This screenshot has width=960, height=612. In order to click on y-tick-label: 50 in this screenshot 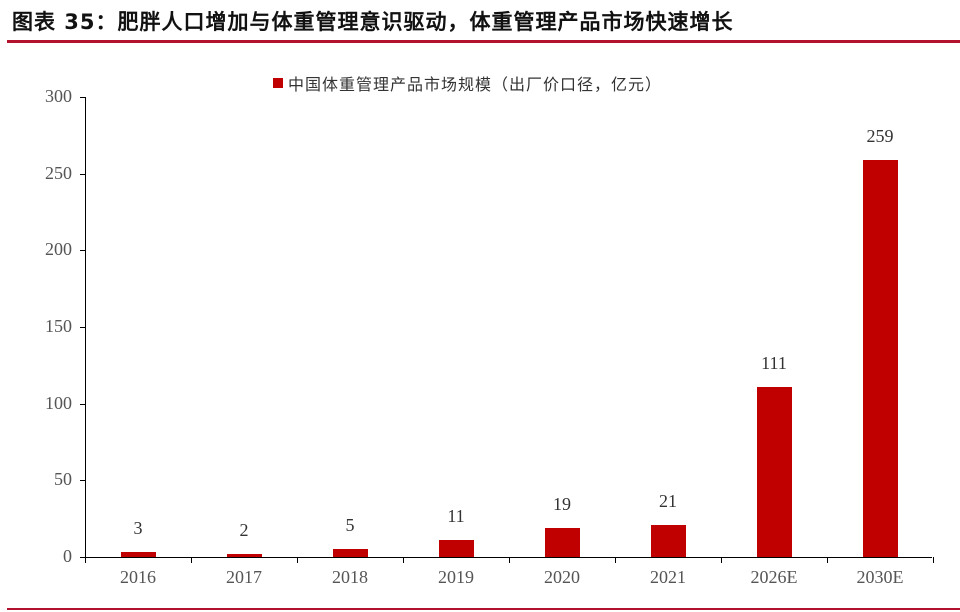, I will do `click(63, 479)`.